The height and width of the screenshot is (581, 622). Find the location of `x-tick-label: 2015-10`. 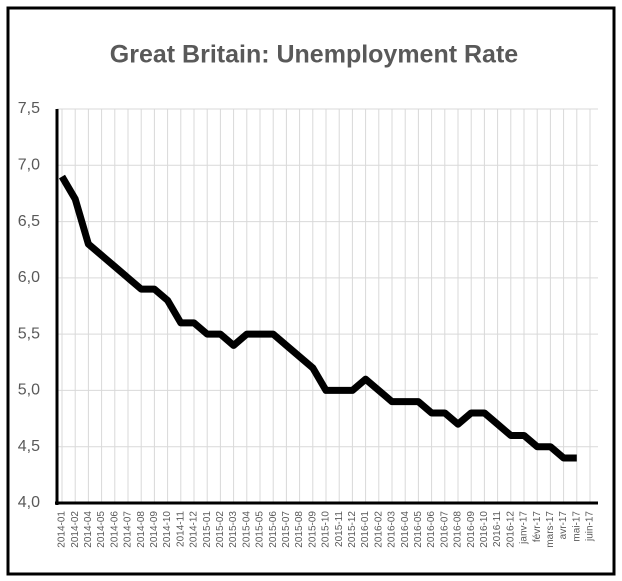

x-tick-label: 2015-10 is located at coordinates (326, 529).